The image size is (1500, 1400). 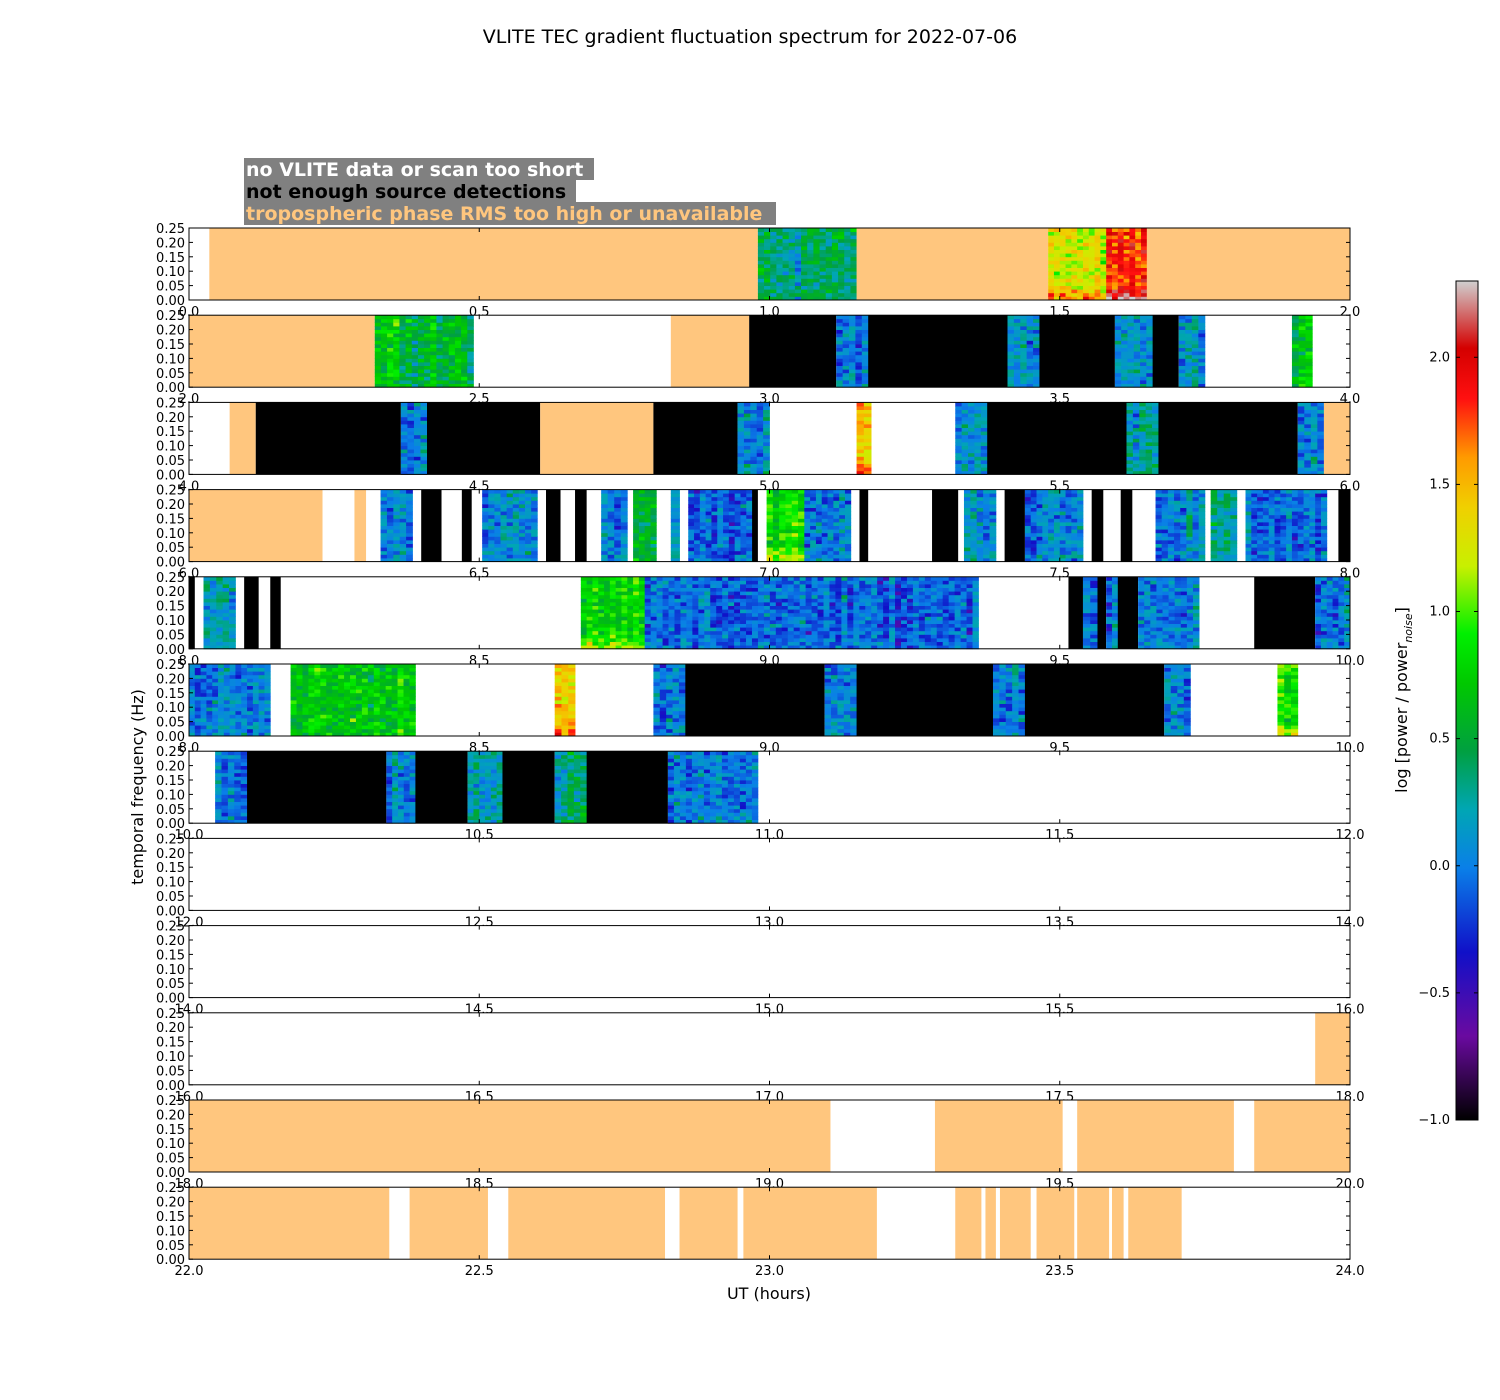 I want to click on no-detection-segment, so click(x=695, y=438).